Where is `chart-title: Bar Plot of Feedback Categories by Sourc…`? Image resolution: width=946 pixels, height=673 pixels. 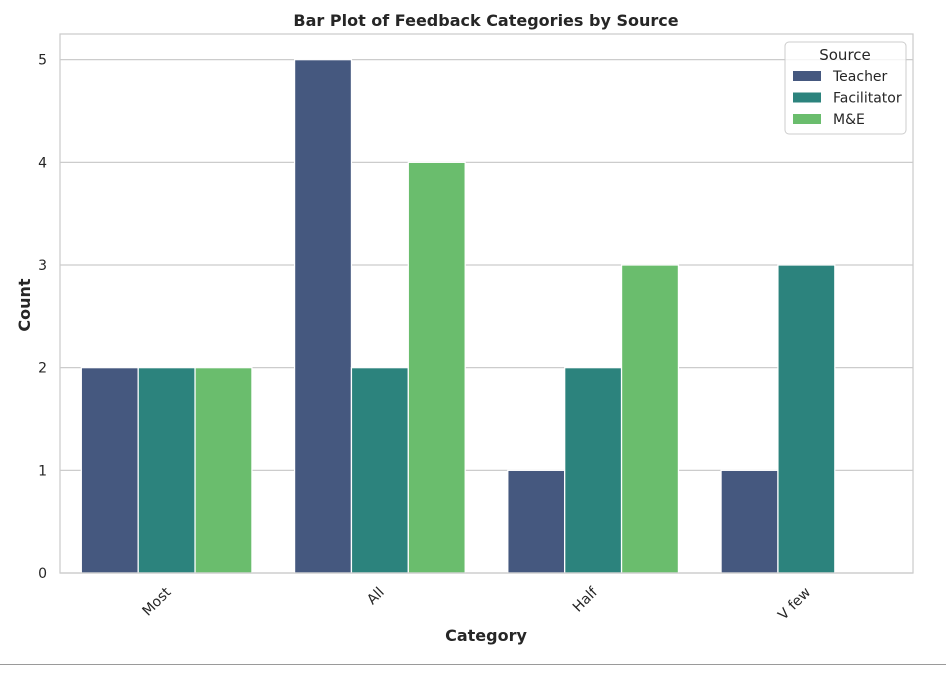
chart-title: Bar Plot of Feedback Categories by Sourc… is located at coordinates (485, 20).